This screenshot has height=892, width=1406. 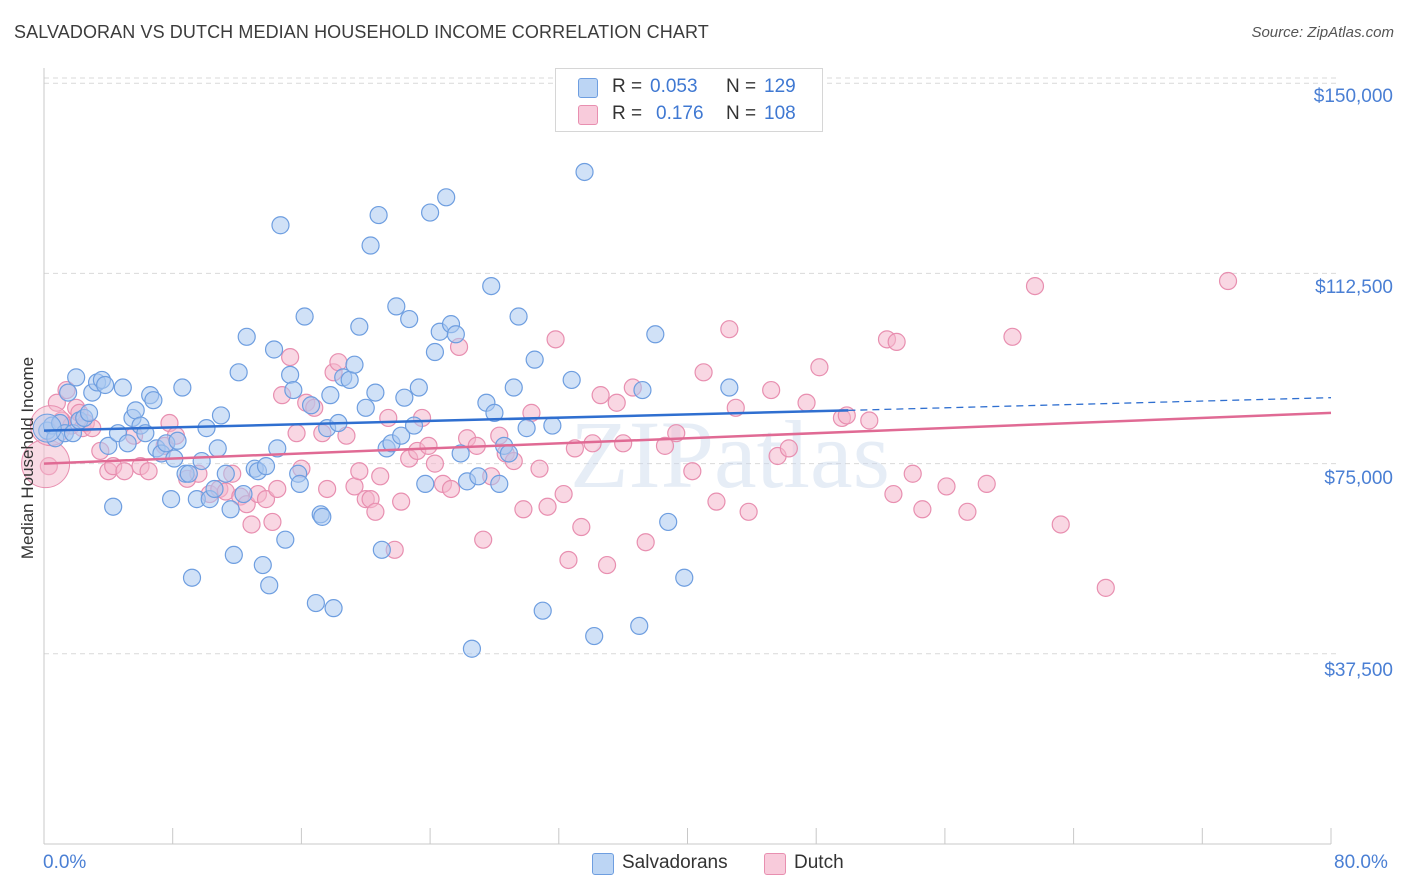 I want to click on y-tick-label-112500: $112,500, so click(x=1354, y=287).